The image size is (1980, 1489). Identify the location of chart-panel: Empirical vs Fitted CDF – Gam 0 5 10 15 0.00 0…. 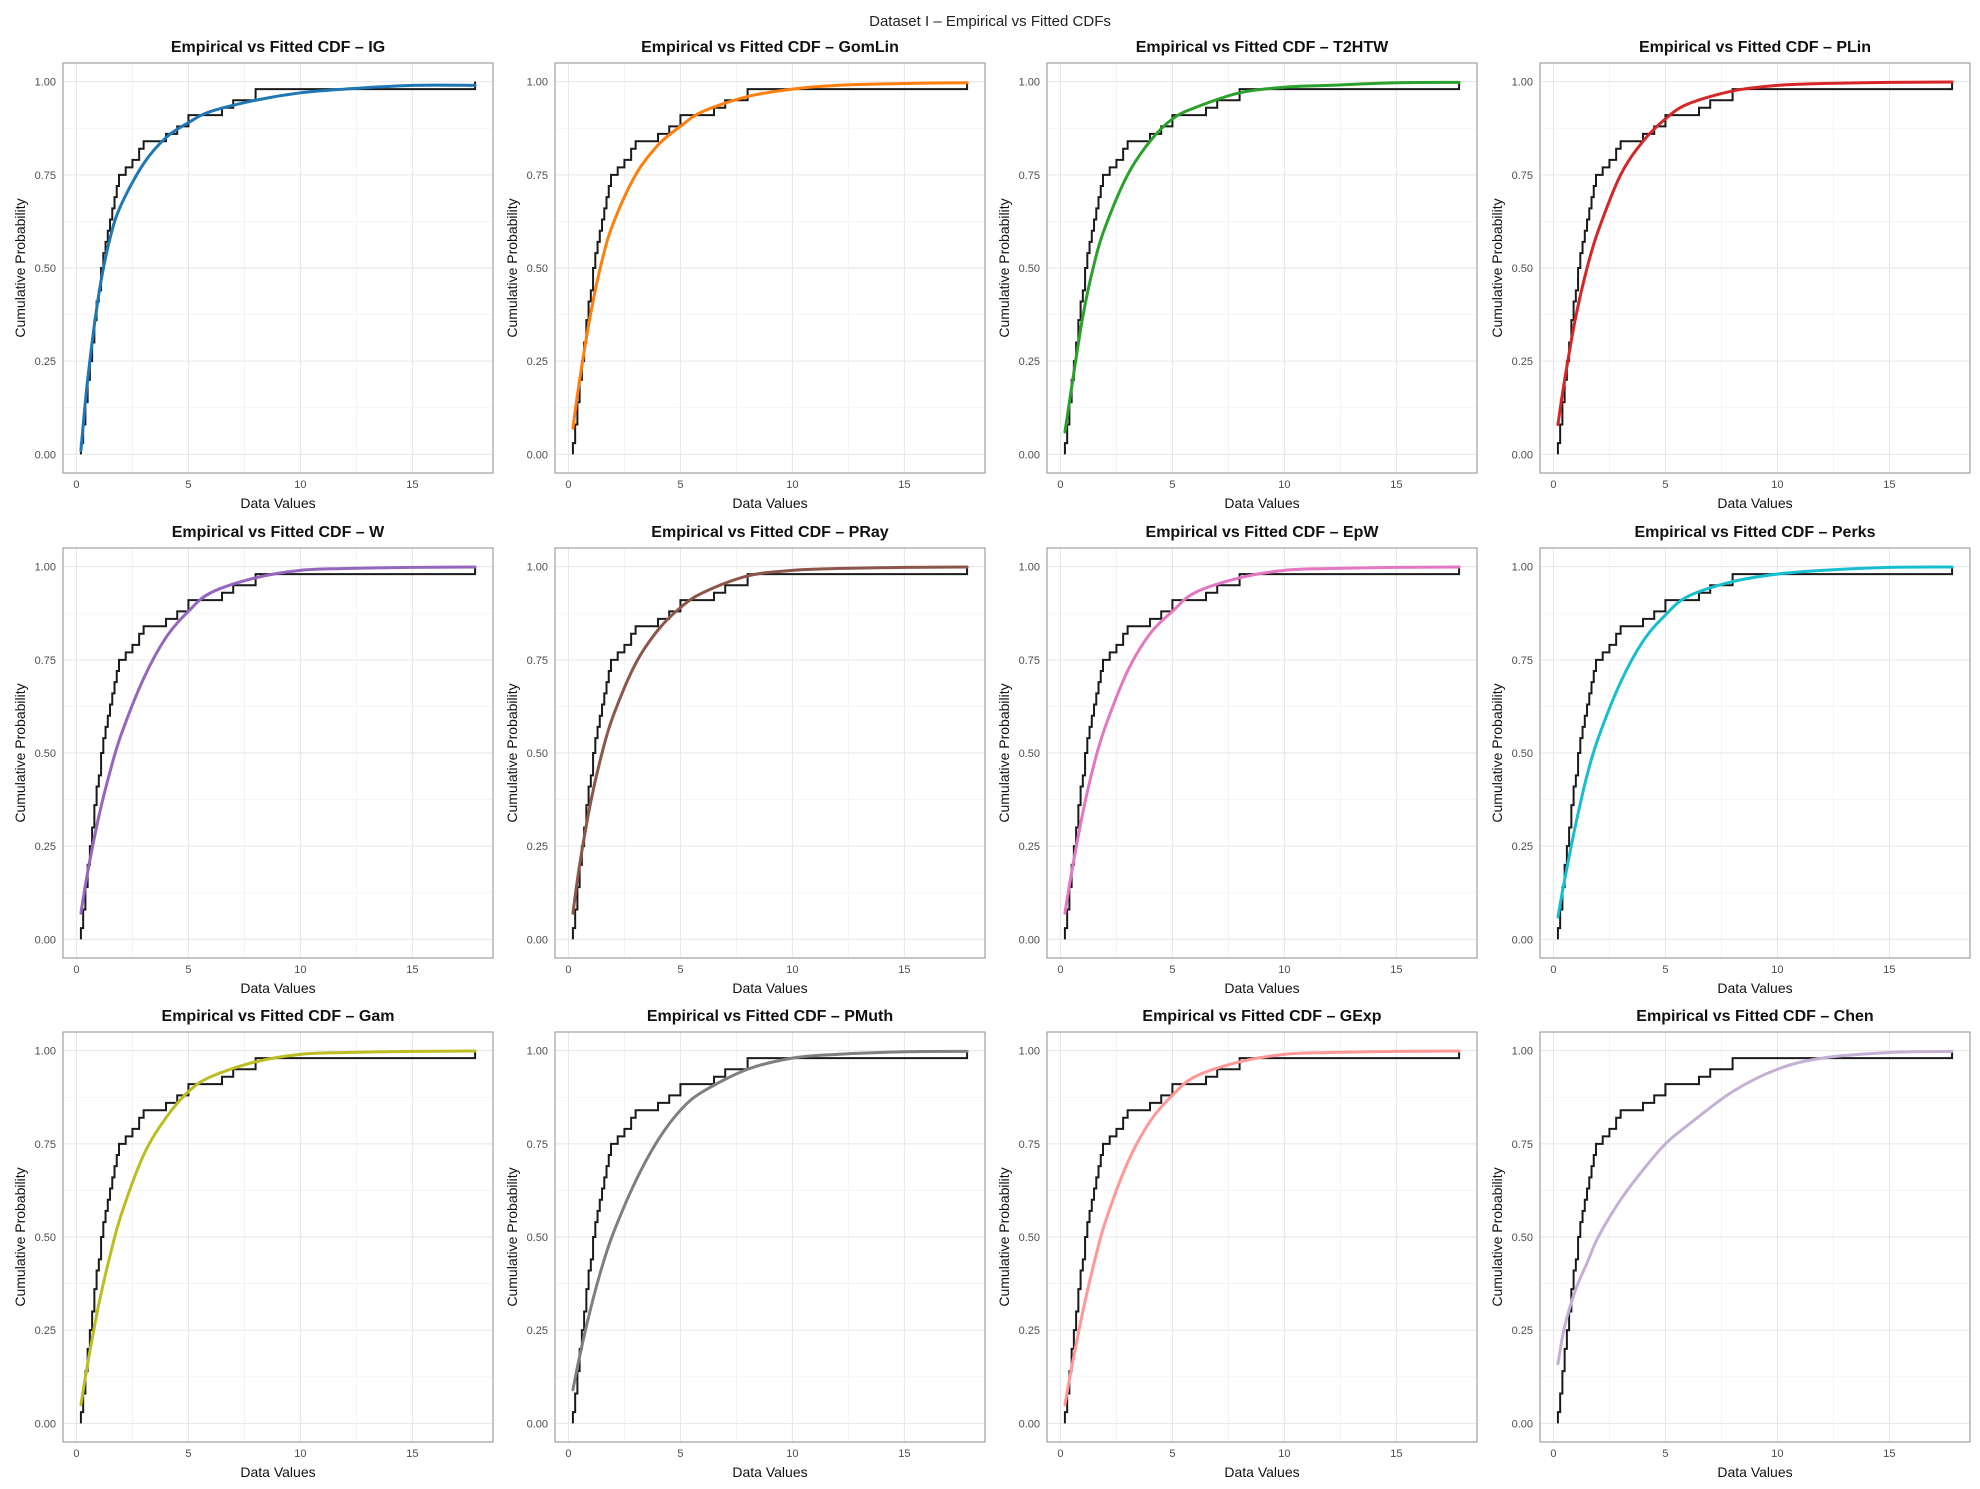
(253, 1244).